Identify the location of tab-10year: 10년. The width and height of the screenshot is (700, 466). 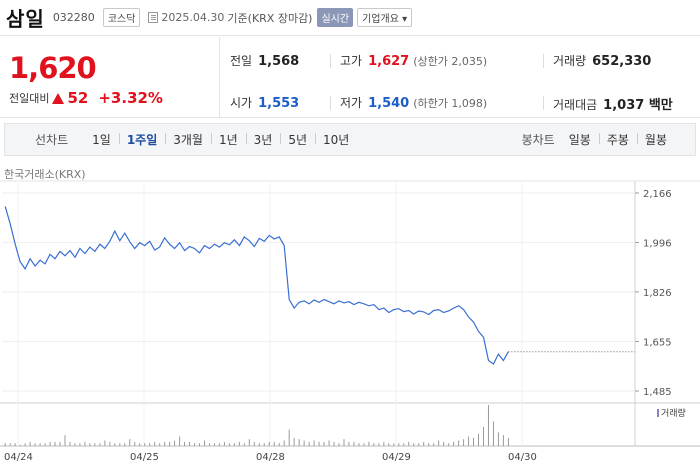
(336, 139).